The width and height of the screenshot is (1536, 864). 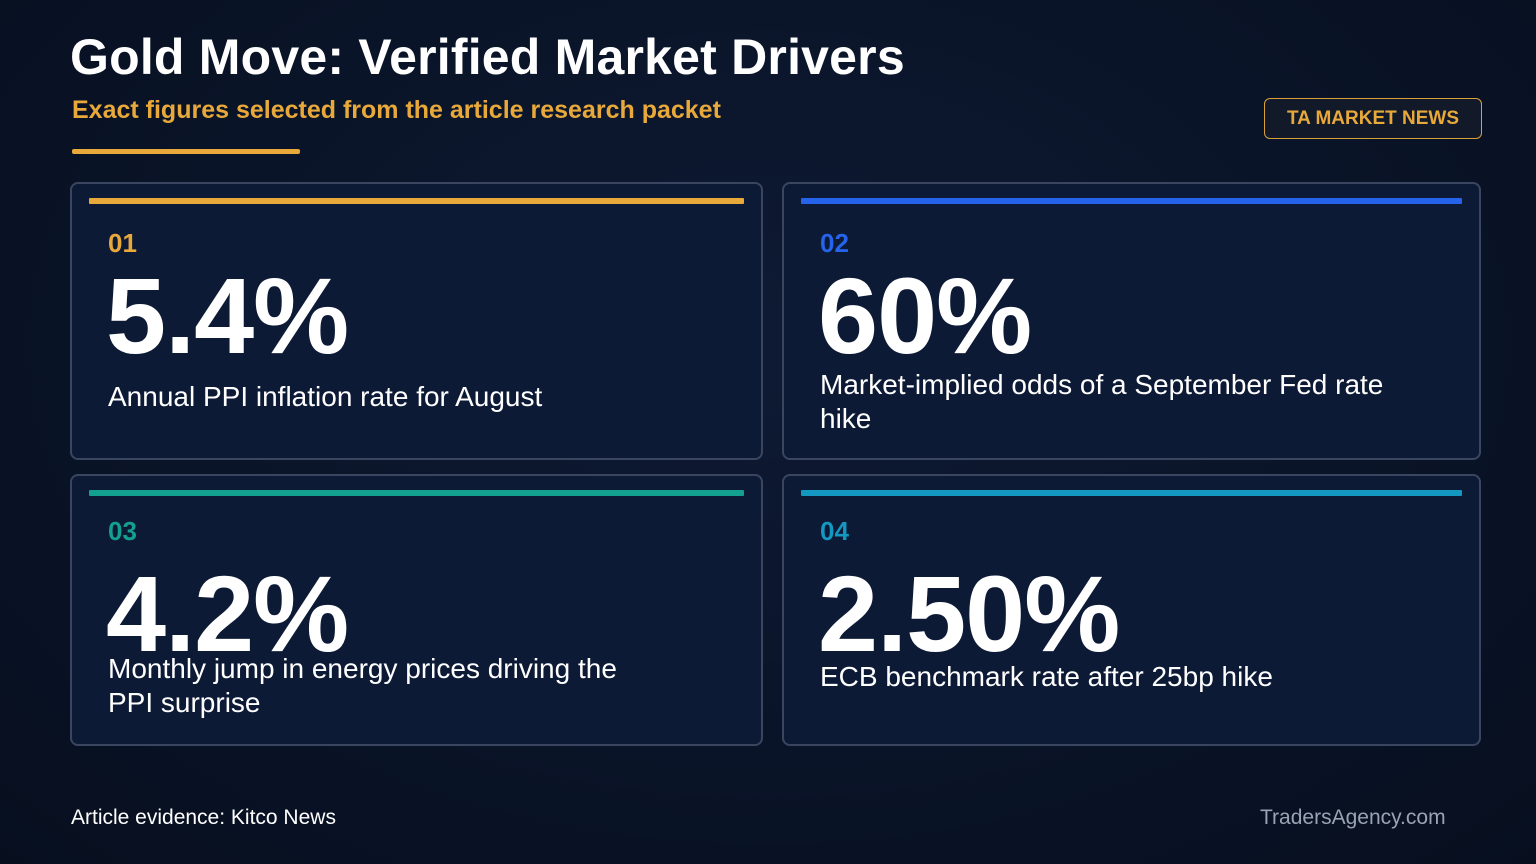 I want to click on site-credit: TradersAgency.com, so click(x=1353, y=817).